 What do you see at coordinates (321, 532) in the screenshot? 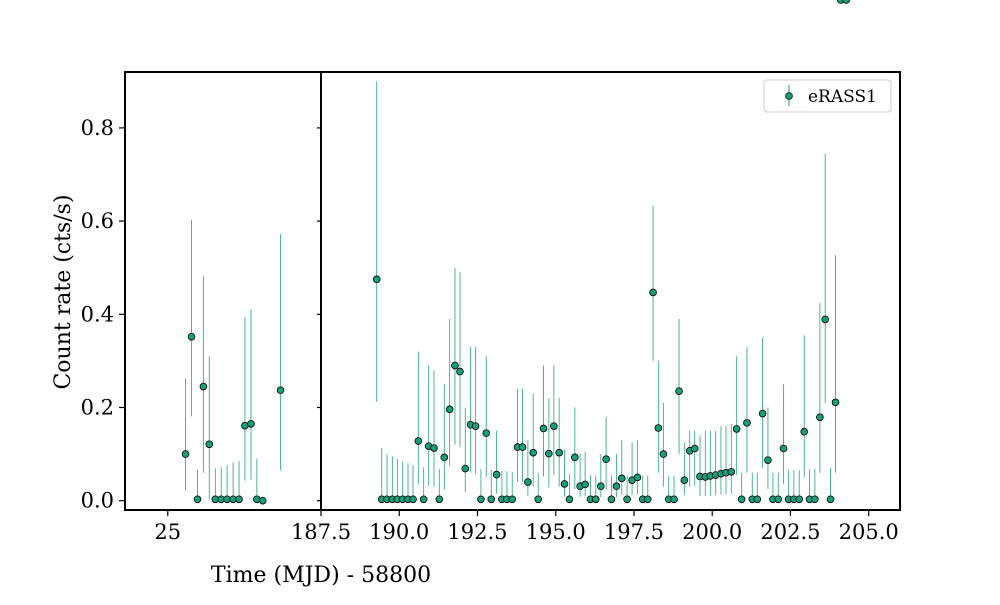
I see `x-tick-label: 187.5` at bounding box center [321, 532].